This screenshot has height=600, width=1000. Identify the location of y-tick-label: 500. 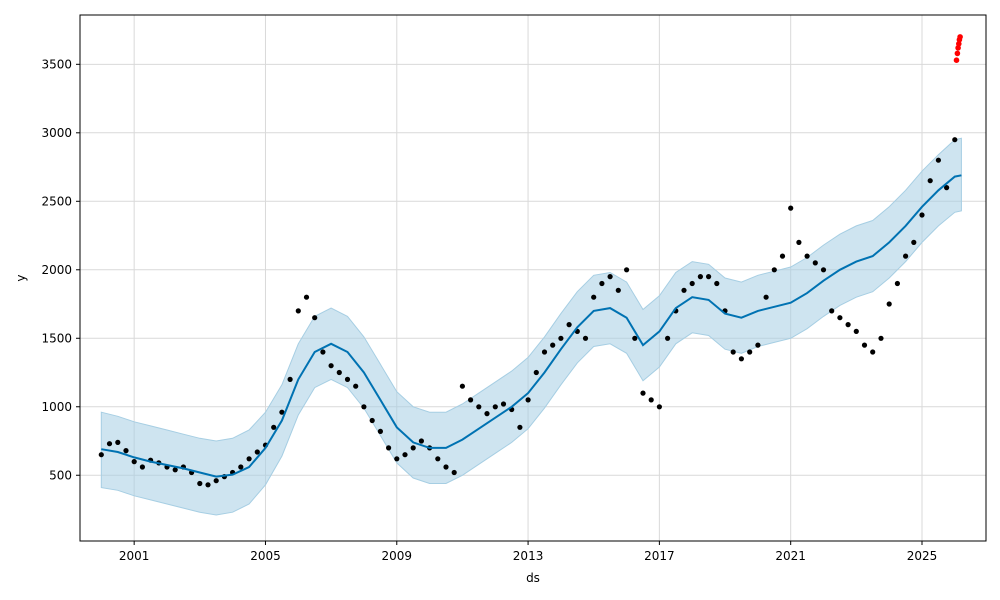
(60, 475).